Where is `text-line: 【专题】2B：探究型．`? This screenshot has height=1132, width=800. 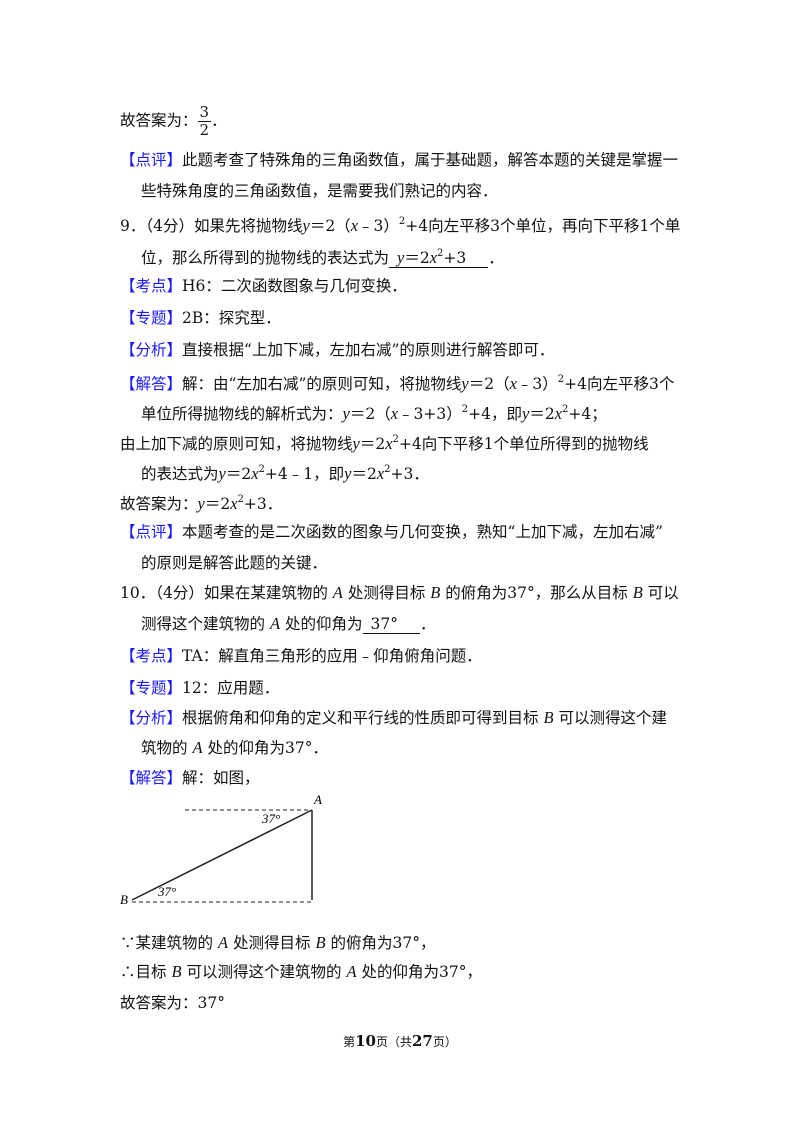
text-line: 【专题】2B：探究型． is located at coordinates (200, 318).